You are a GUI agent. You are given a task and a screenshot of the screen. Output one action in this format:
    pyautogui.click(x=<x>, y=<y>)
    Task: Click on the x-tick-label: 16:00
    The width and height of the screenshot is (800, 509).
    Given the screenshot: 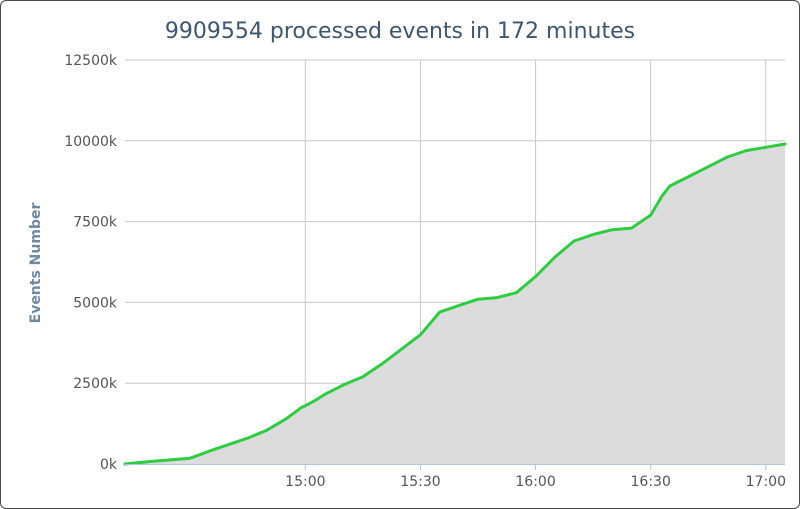 What is the action you would take?
    pyautogui.click(x=535, y=482)
    